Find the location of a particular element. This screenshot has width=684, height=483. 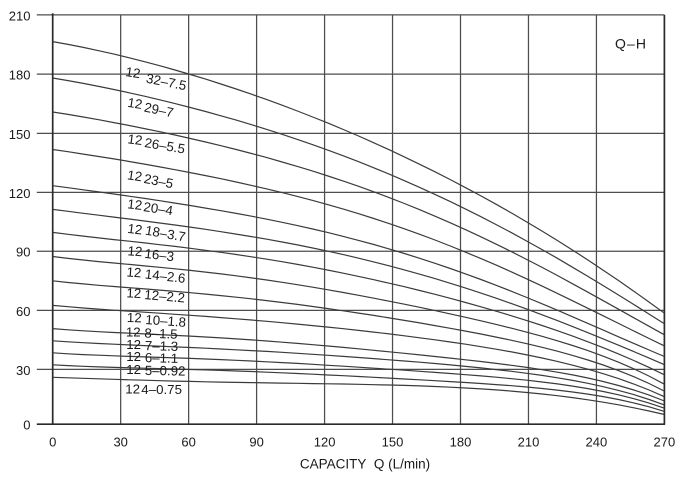

svg-text: 12–2.2 is located at coordinates (165, 296).